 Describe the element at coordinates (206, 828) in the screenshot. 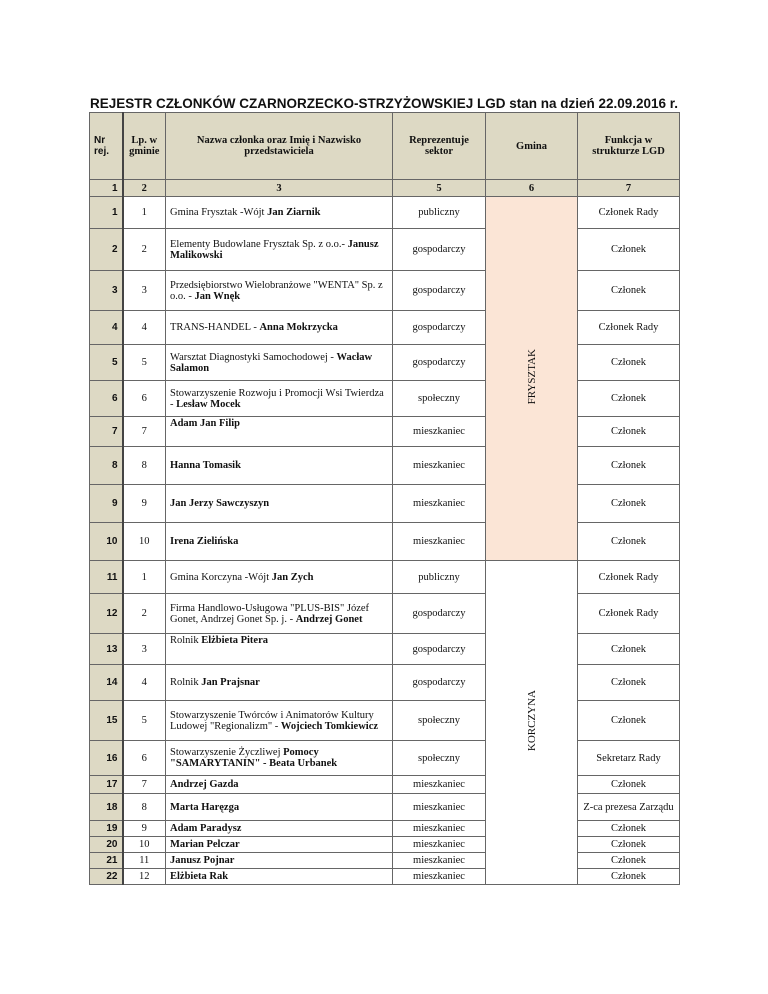

I see `member-representative: Adam Paradysz` at that location.